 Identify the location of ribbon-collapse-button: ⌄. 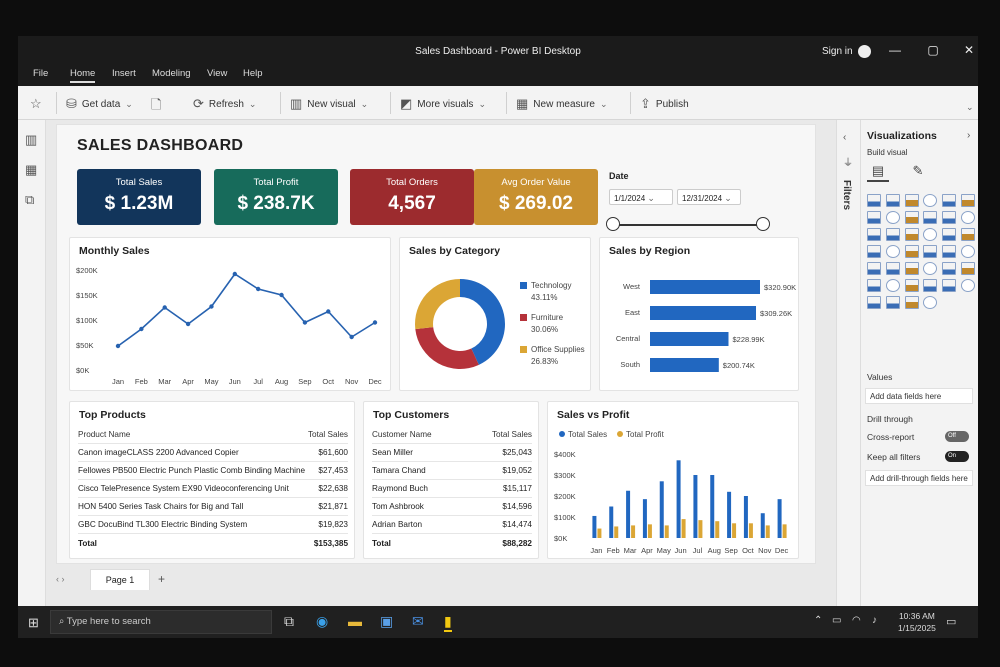
(970, 107).